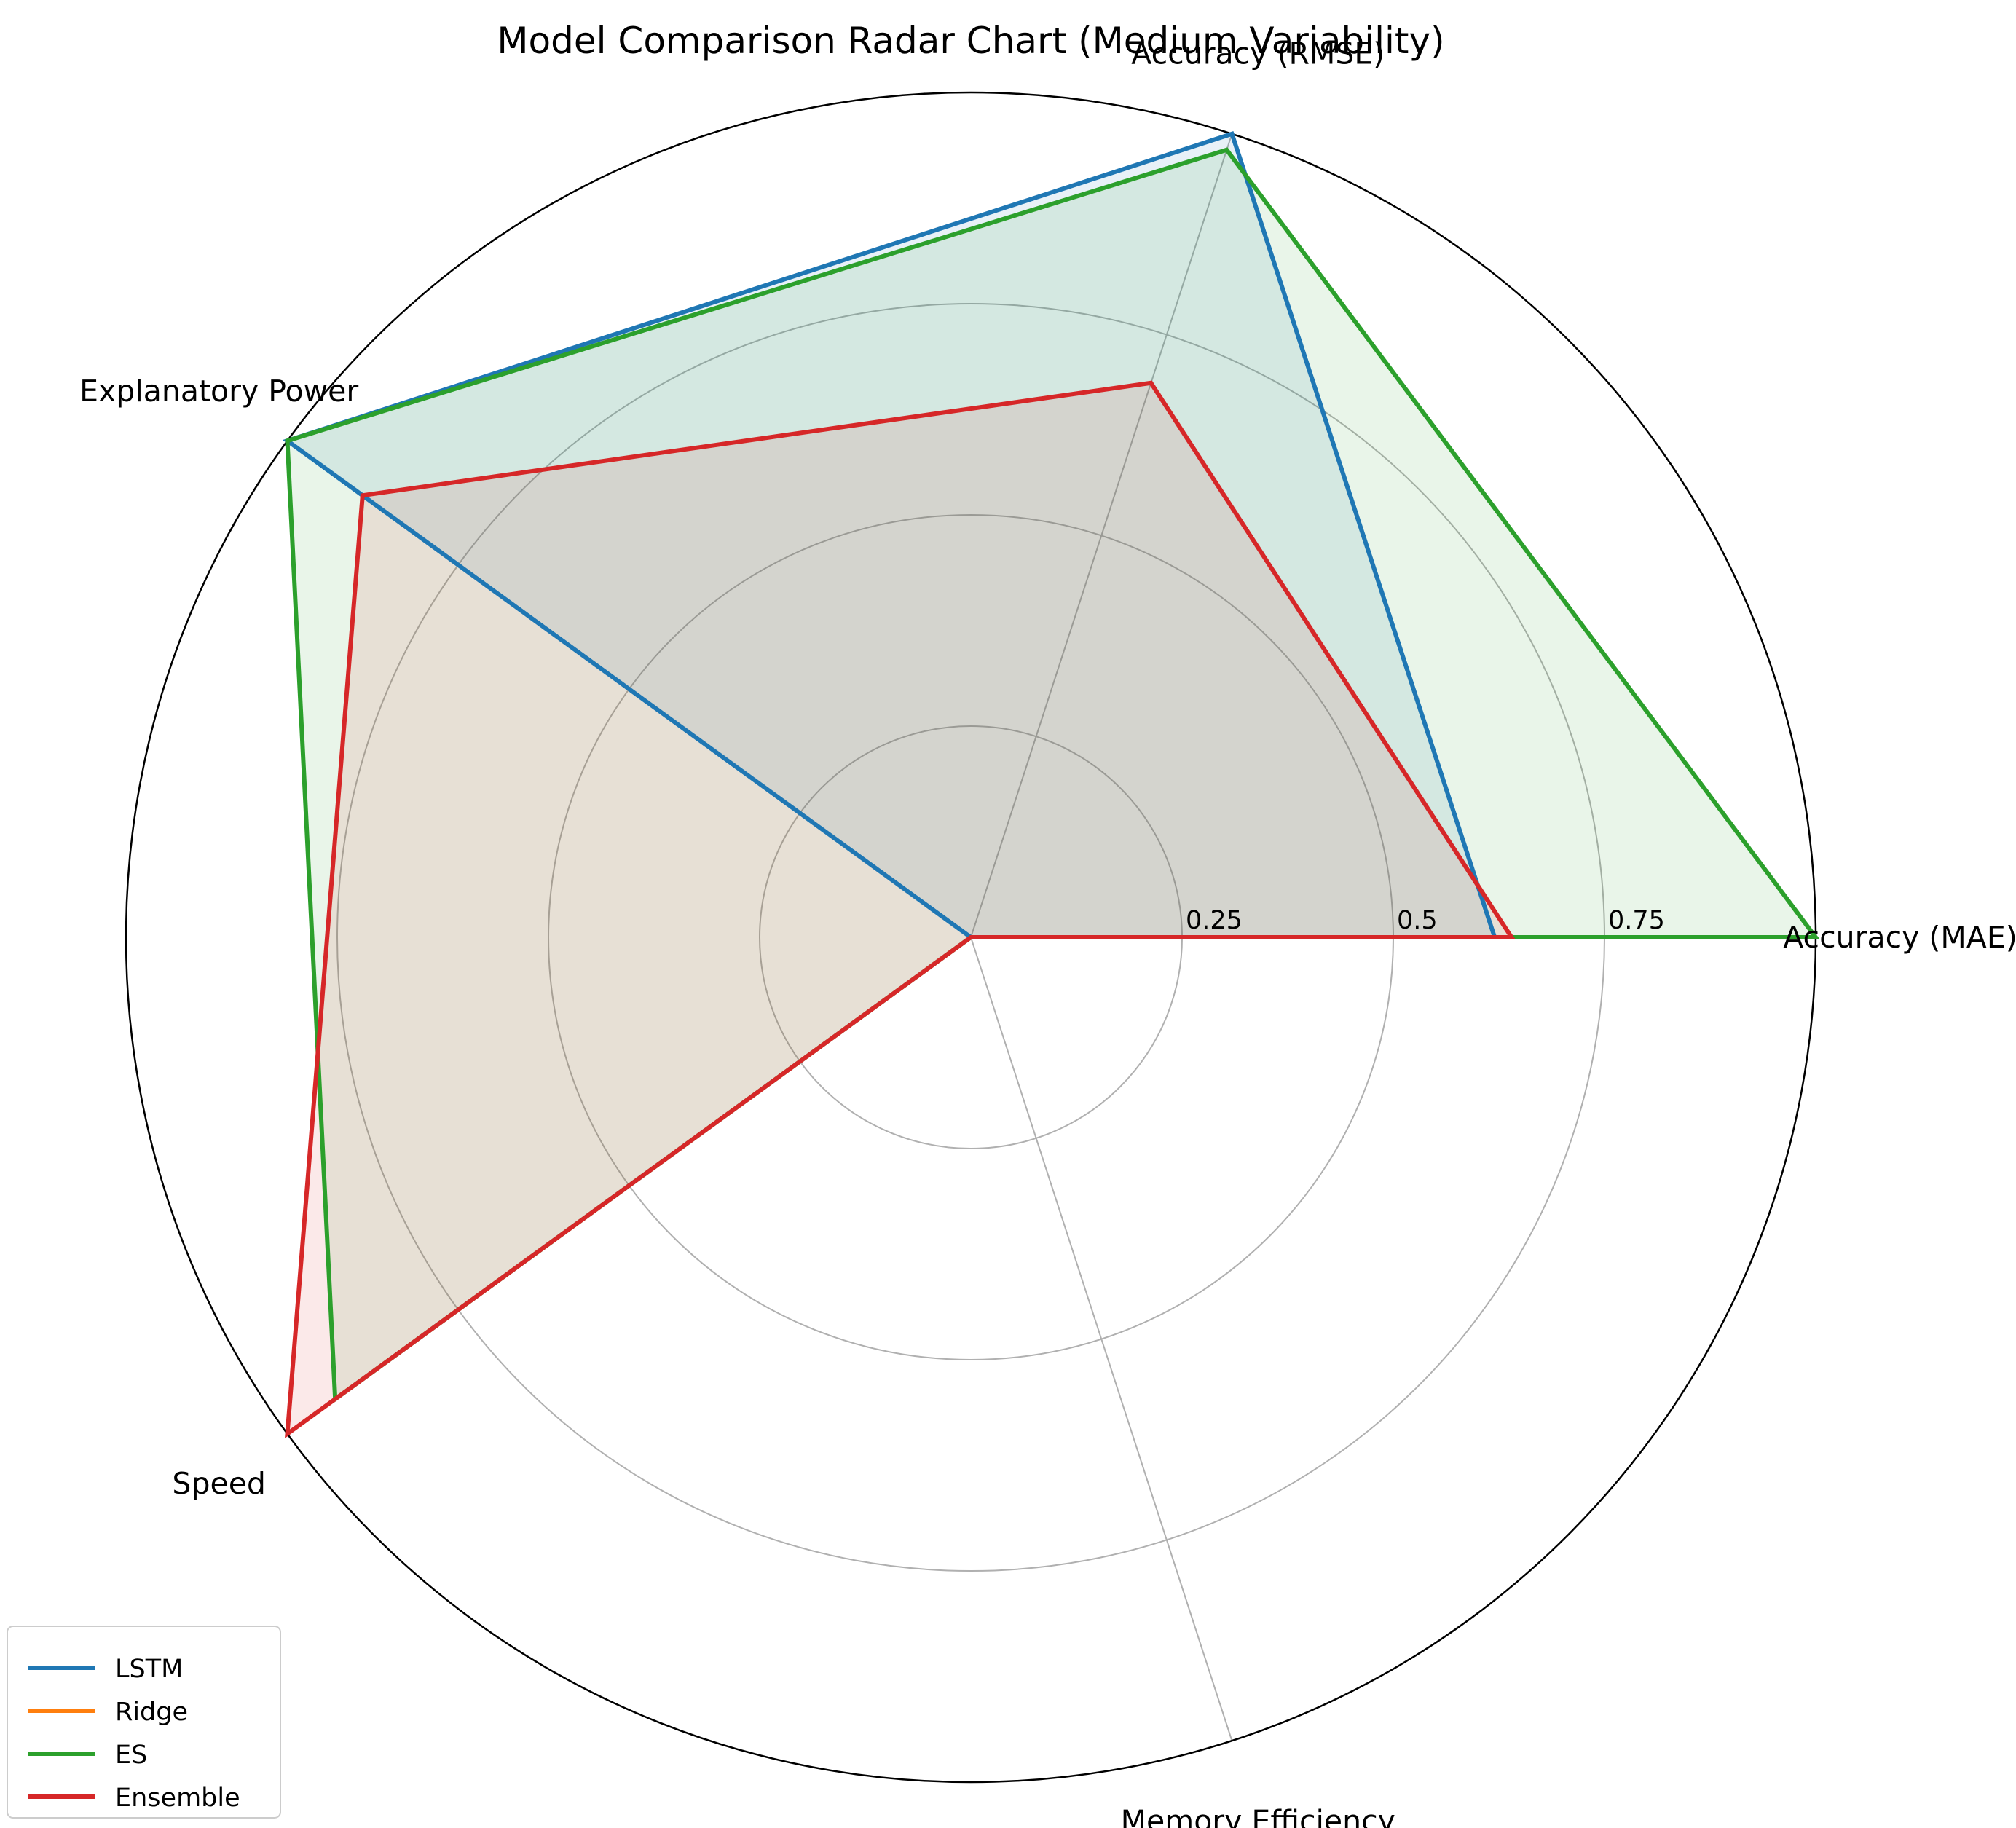 The width and height of the screenshot is (2016, 1828). I want to click on legend: LSTM Ridge ES Ensemble, so click(144, 1722).